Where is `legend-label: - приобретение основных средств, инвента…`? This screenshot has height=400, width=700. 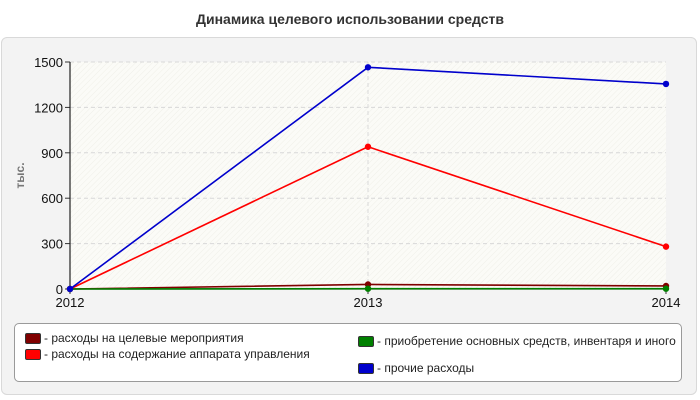
legend-label: - приобретение основных средств, инвента… is located at coordinates (526, 341).